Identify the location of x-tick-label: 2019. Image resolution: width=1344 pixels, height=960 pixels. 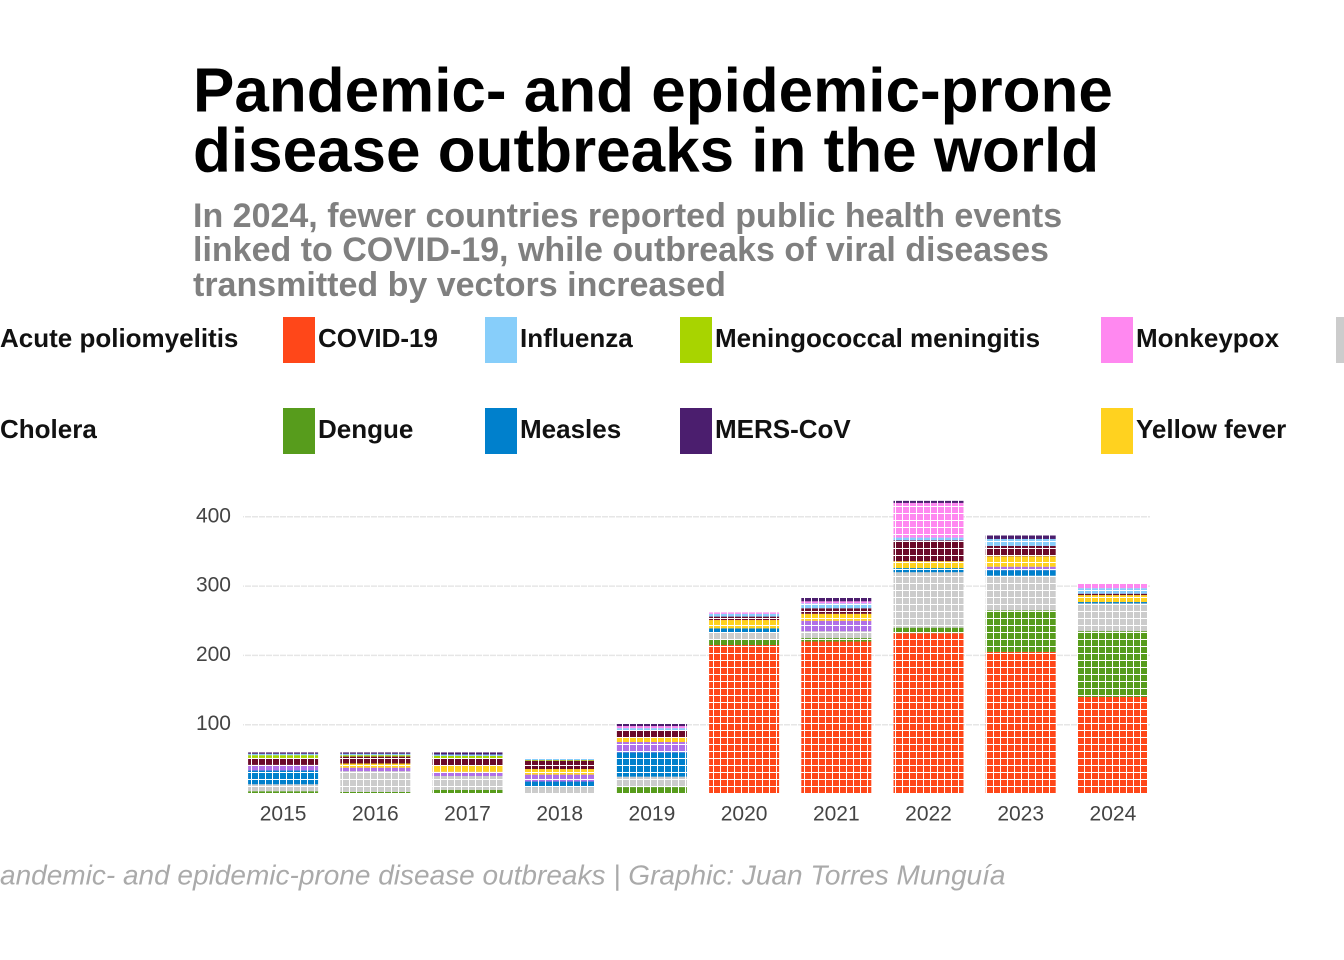
(652, 814).